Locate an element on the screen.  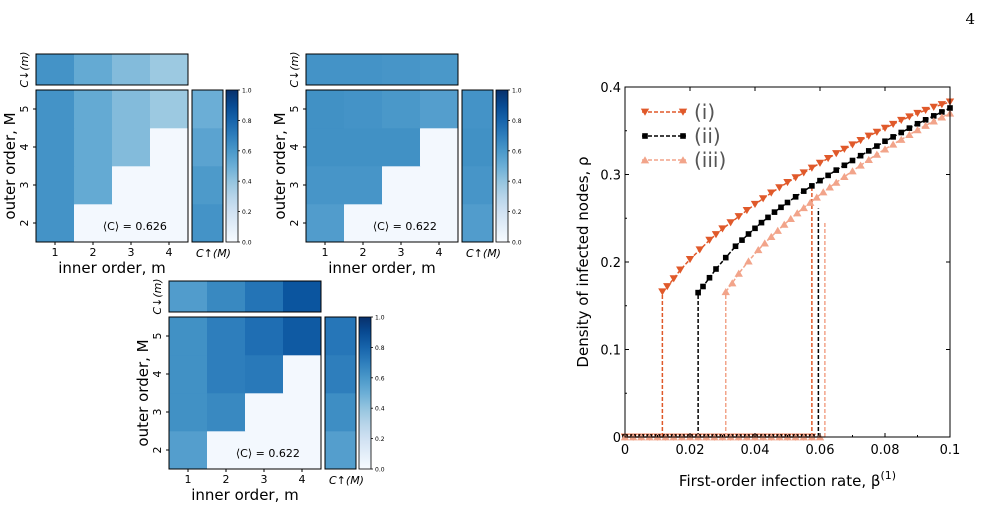
y-tick-label: 0.2 is located at coordinates (610, 263).